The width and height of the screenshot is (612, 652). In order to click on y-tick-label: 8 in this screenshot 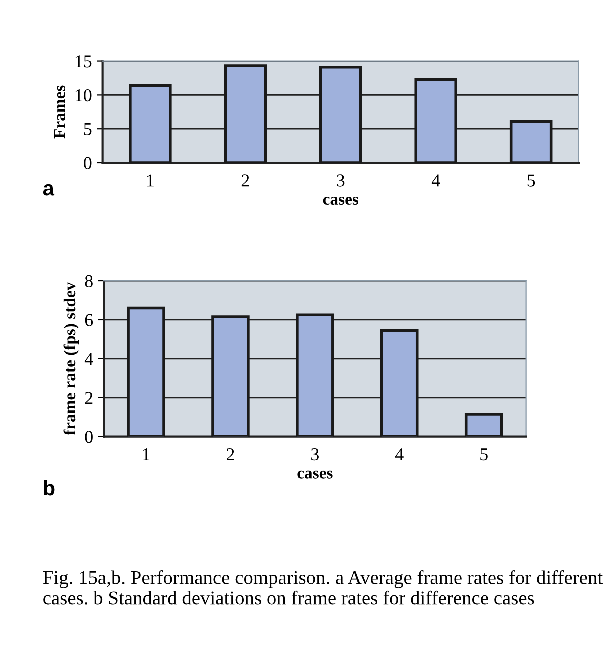, I will do `click(89, 281)`.